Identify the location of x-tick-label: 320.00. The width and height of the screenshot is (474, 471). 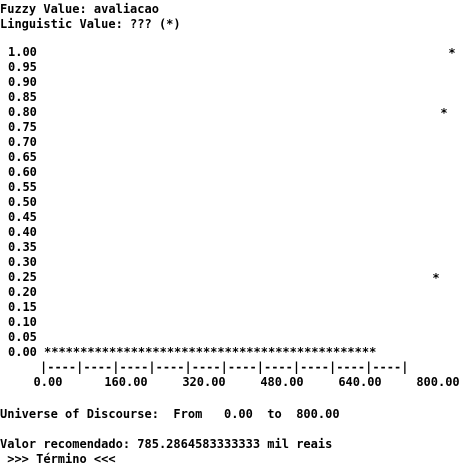
(203, 382).